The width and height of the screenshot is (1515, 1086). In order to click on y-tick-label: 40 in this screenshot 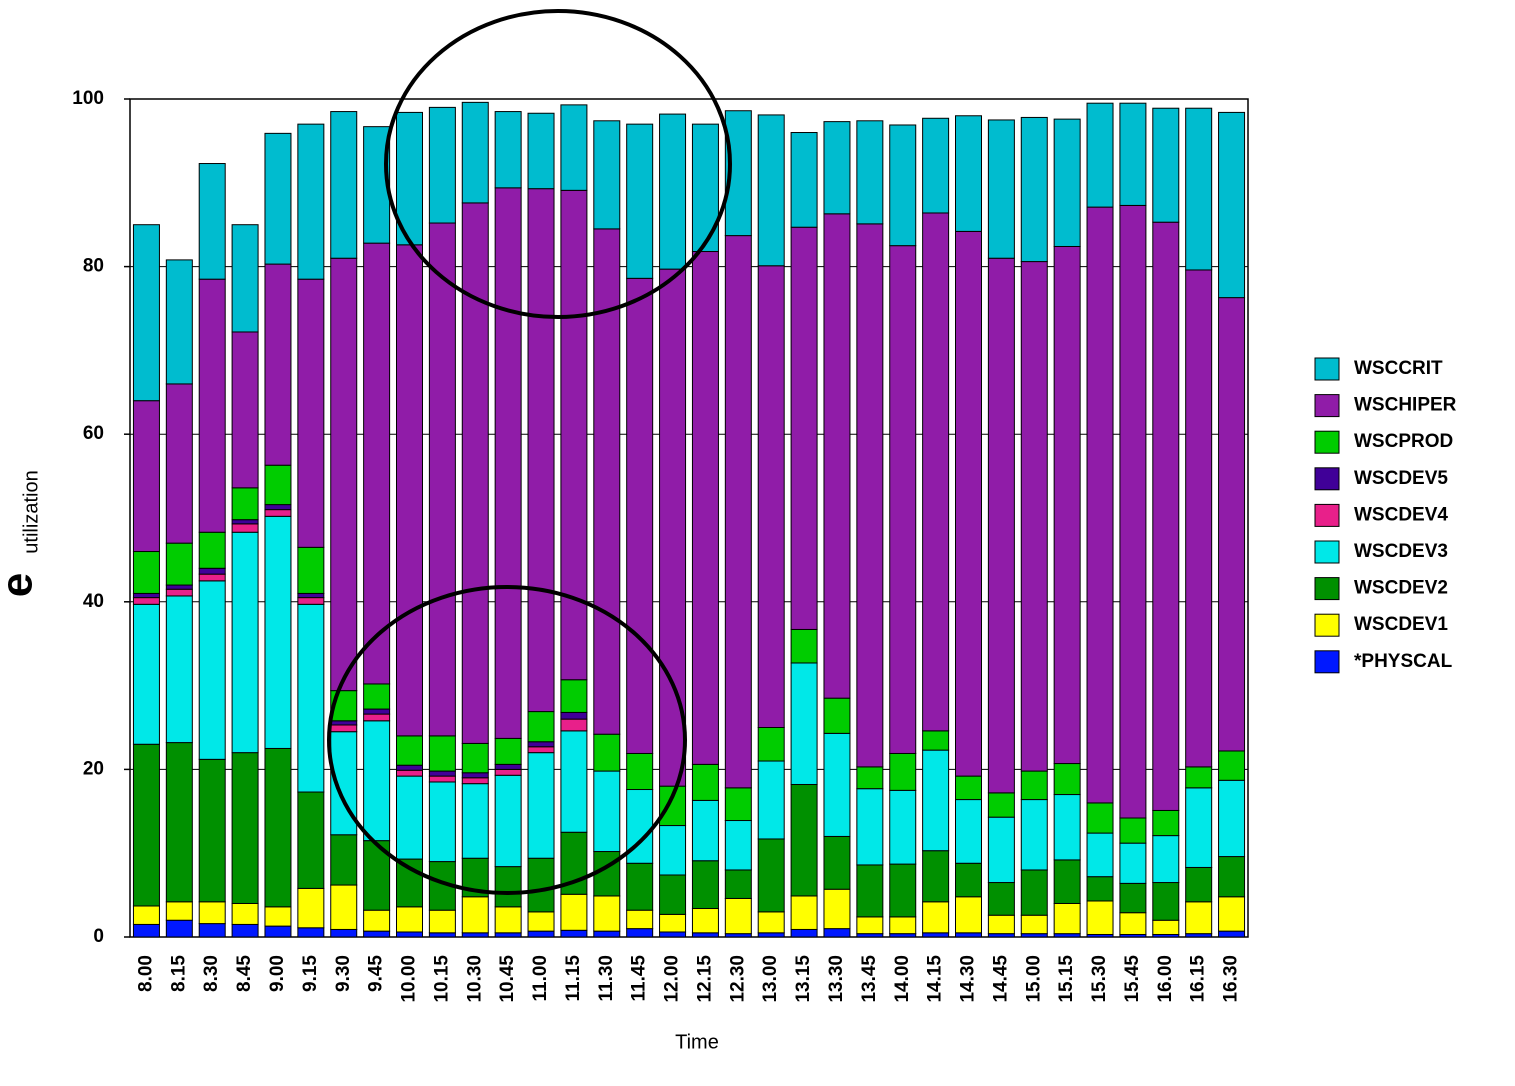, I will do `click(93, 601)`.